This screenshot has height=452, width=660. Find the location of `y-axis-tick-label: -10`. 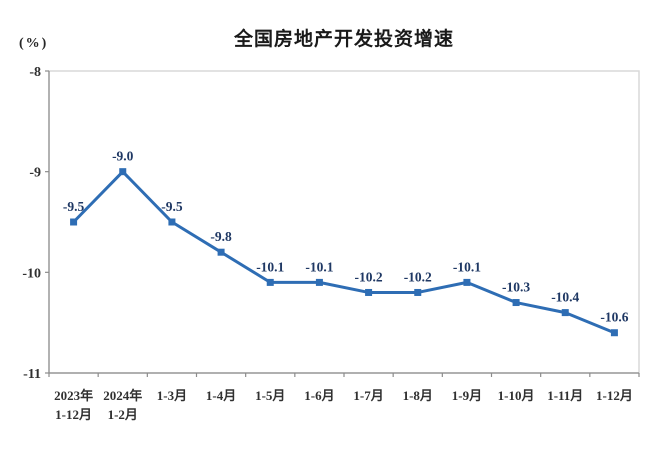

y-axis-tick-label: -10 is located at coordinates (31, 273).